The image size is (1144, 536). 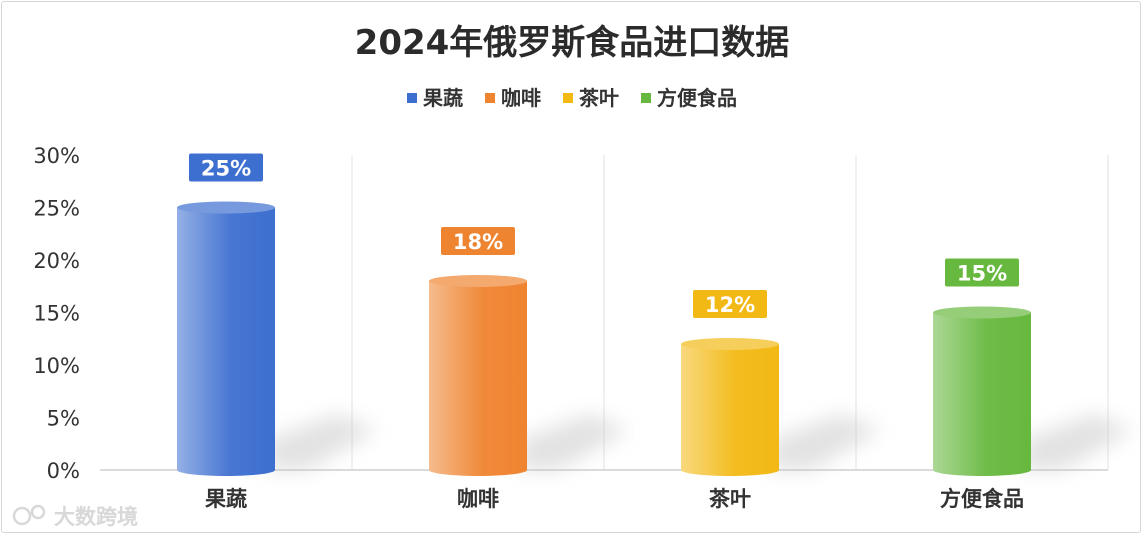 What do you see at coordinates (56, 156) in the screenshot?
I see `y-tick-label: 30%` at bounding box center [56, 156].